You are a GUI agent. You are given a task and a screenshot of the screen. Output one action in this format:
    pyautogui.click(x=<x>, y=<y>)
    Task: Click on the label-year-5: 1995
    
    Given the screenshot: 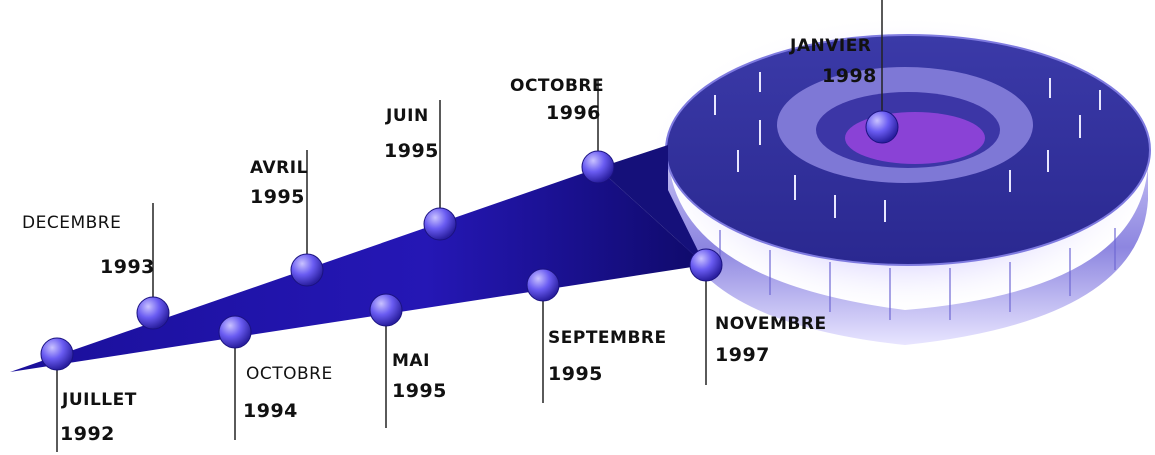 What is the action you would take?
    pyautogui.click(x=411, y=151)
    